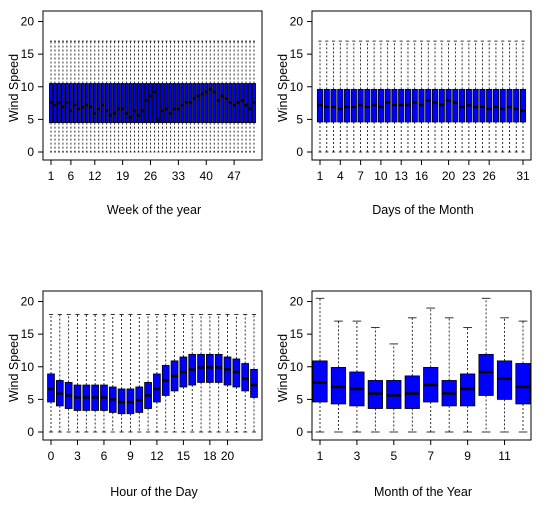  What do you see at coordinates (207, 176) in the screenshot?
I see `x-tick-label: 40` at bounding box center [207, 176].